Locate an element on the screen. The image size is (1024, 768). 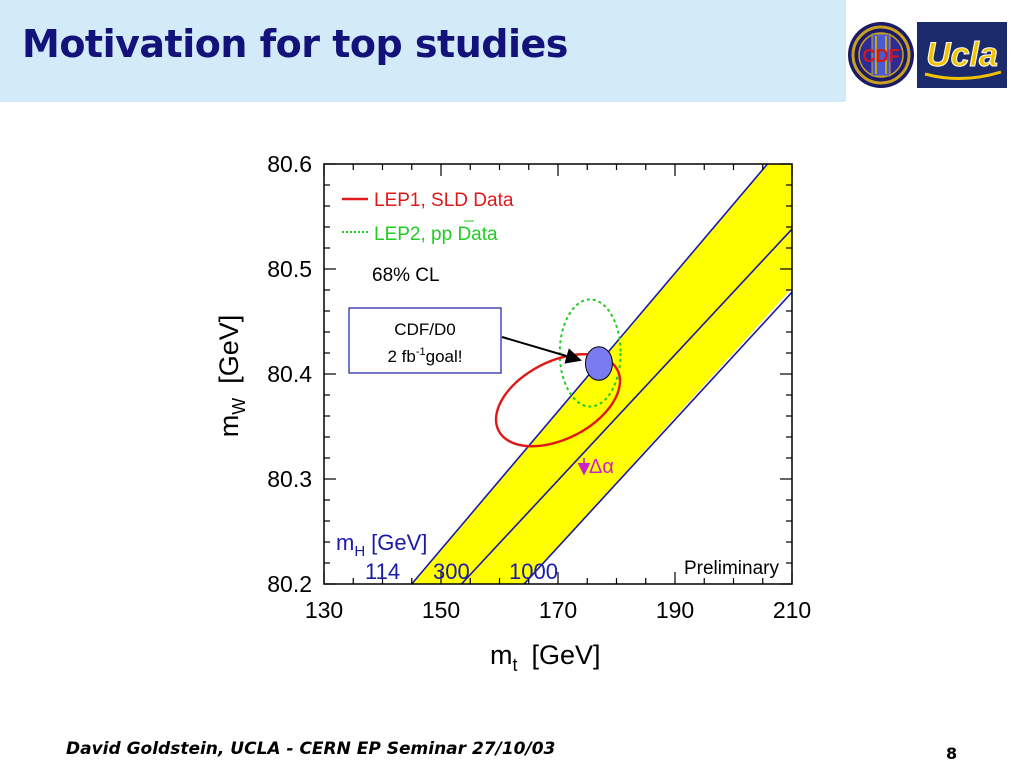
legend-label-lep2: LEP2, pp Data is located at coordinates (436, 234).